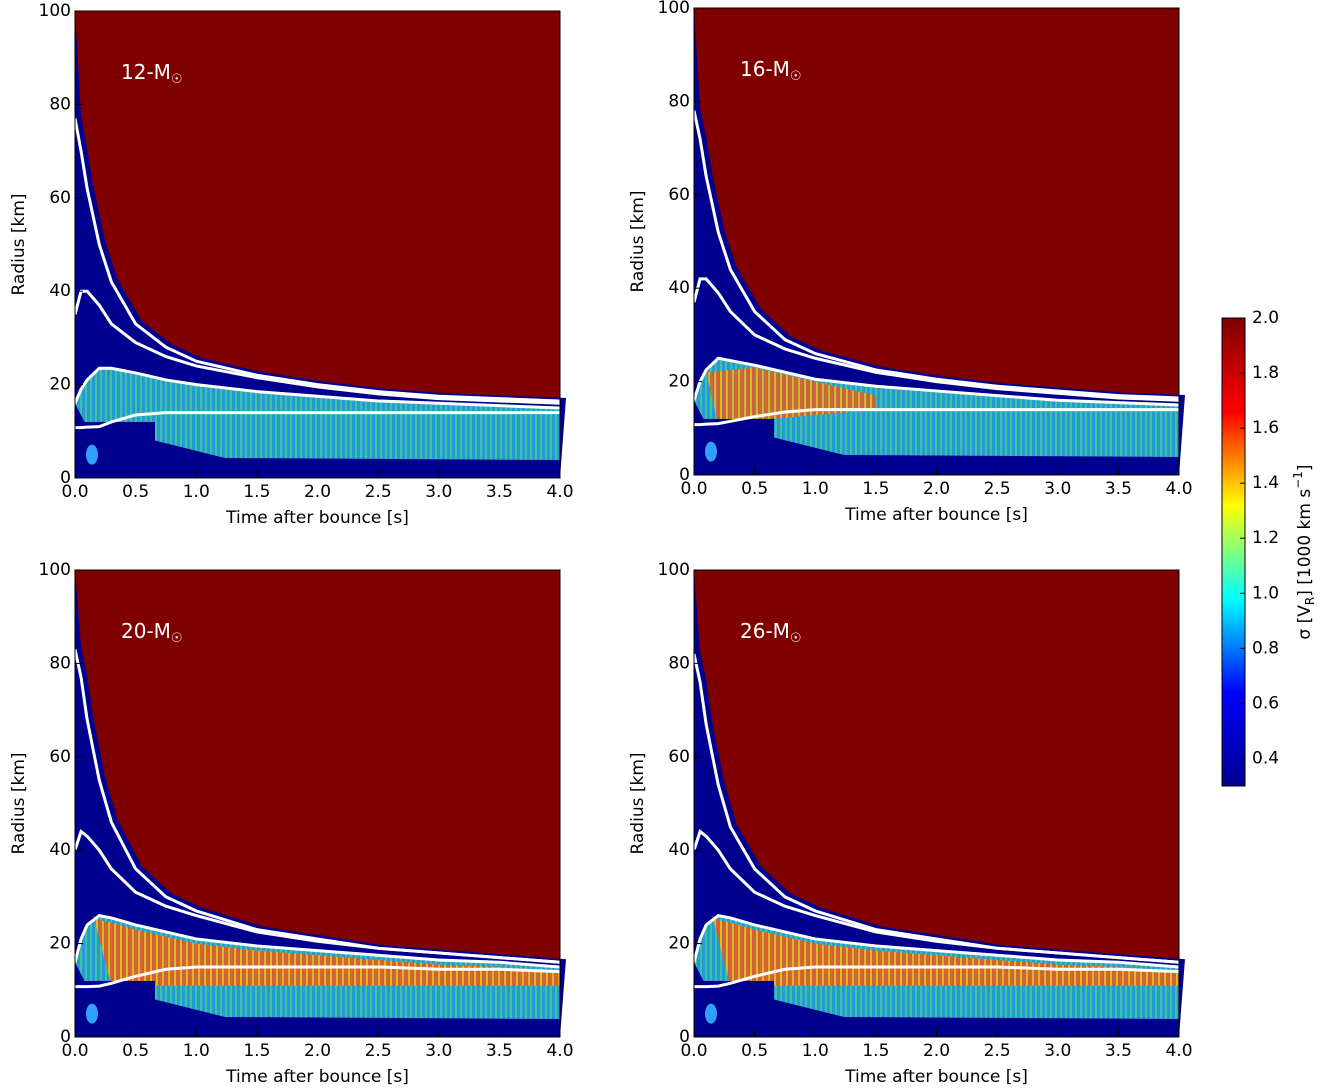  What do you see at coordinates (1265, 373) in the screenshot?
I see `colorbar-tick-label: 1.8` at bounding box center [1265, 373].